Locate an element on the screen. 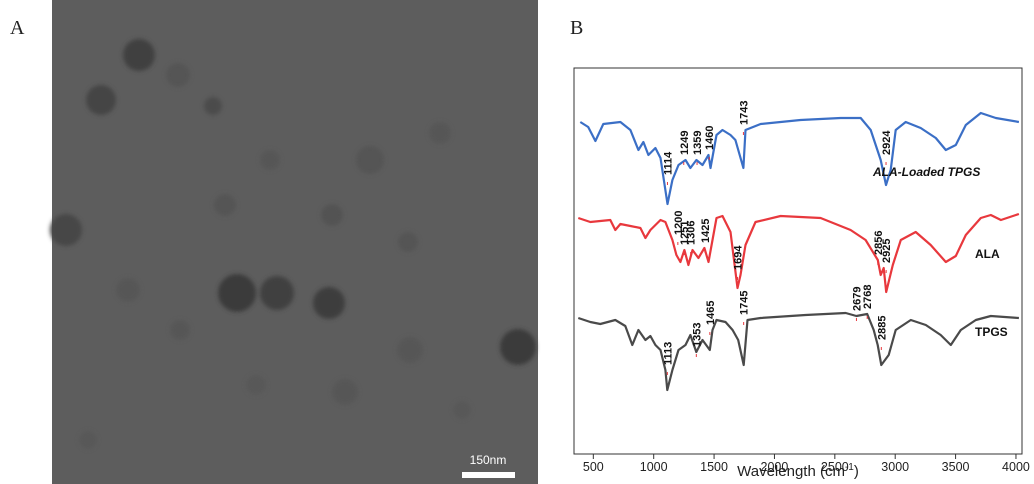 This screenshot has width=1034, height=484. series-label: TPGS is located at coordinates (991, 332).